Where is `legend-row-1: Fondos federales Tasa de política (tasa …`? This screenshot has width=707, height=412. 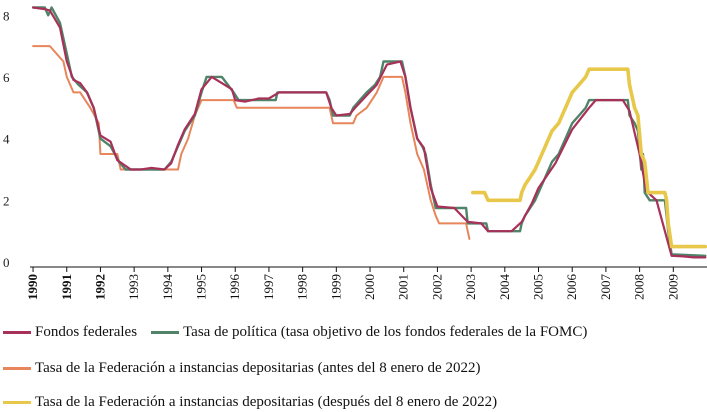
legend-row-1: Fondos federales Tasa de política (tasa … is located at coordinates (295, 332).